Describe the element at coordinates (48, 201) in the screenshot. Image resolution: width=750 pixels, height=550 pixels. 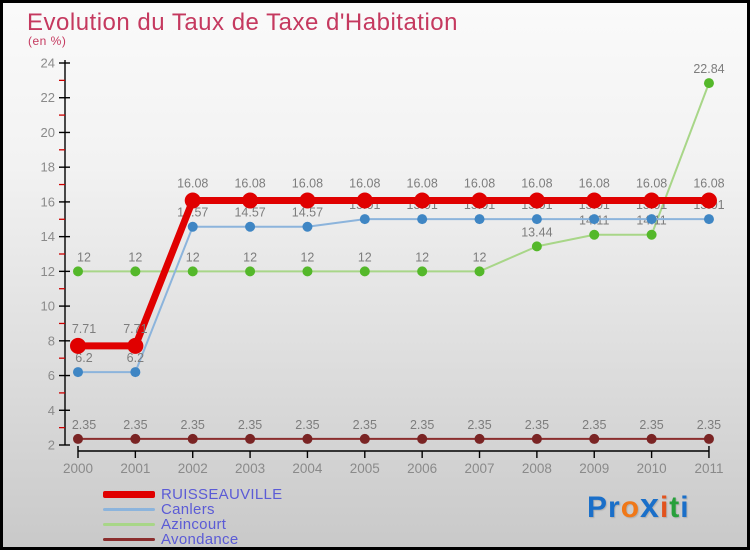
I see `y-tick-label: 16` at that location.